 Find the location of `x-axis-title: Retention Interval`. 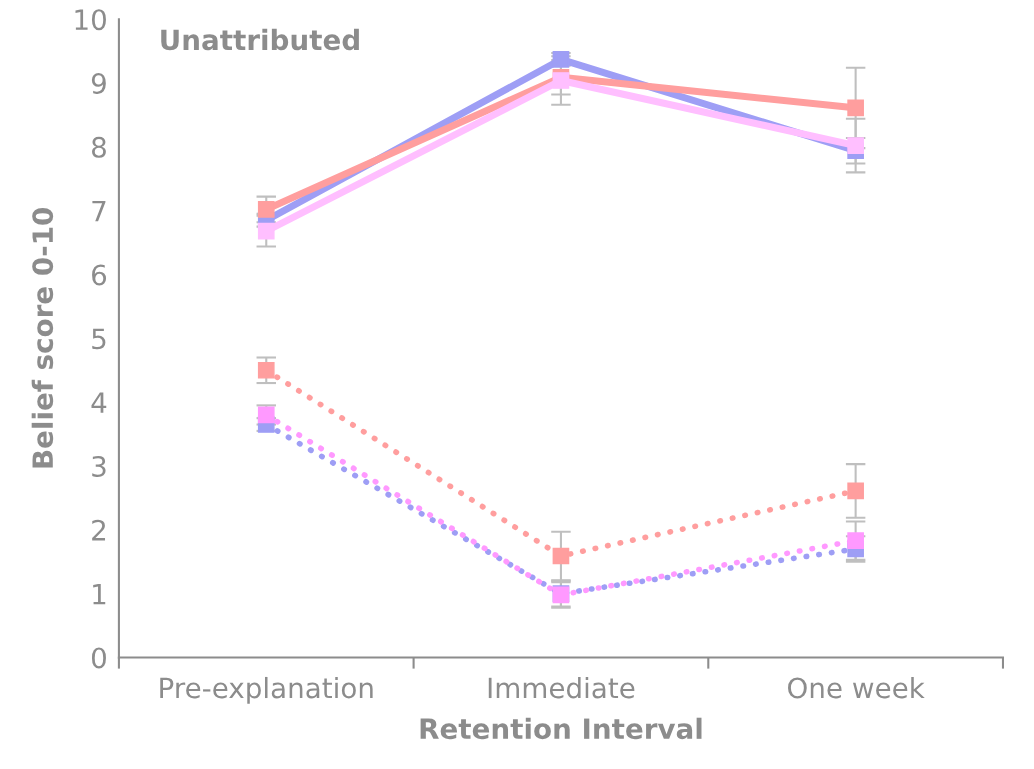

x-axis-title: Retention Interval is located at coordinates (561, 728).